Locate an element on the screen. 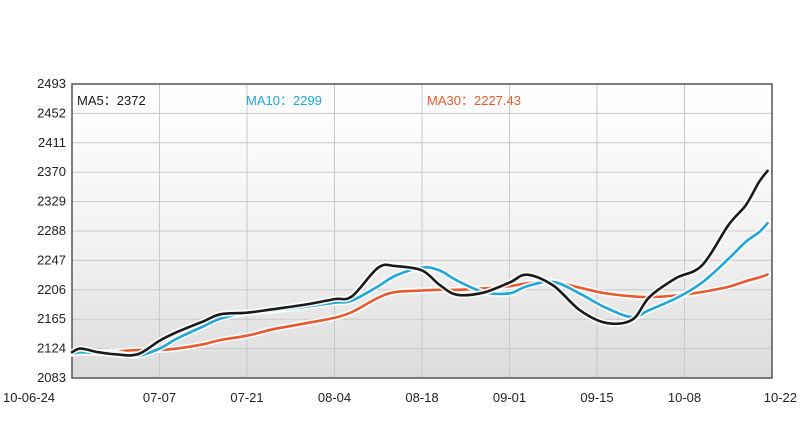 This screenshot has width=800, height=426. legend-ma10-label: MA10 is located at coordinates (263, 100).